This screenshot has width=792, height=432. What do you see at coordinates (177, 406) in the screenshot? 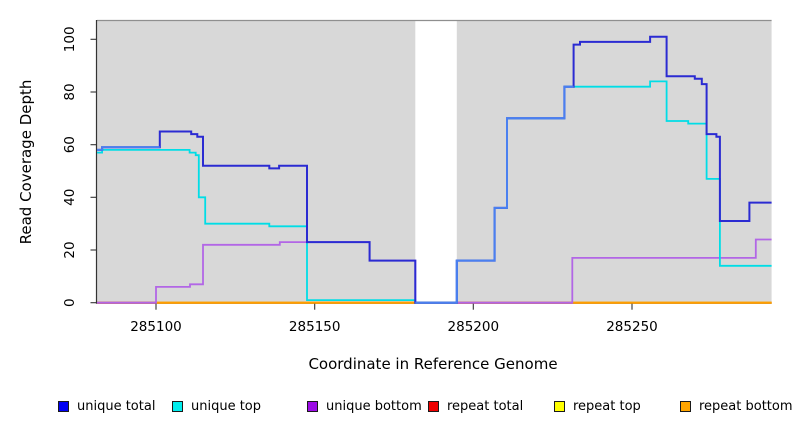
I see `legend-swatch-unique-top` at bounding box center [177, 406].